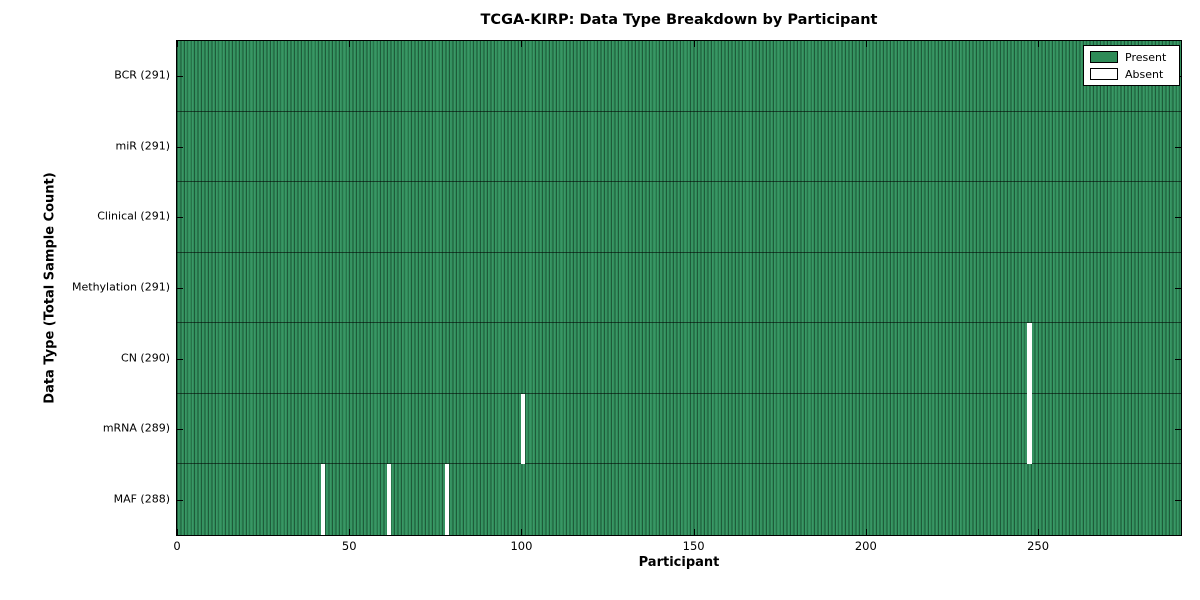 This screenshot has height=600, width=1200. What do you see at coordinates (693, 546) in the screenshot?
I see `x-tick-label-150: 150` at bounding box center [693, 546].